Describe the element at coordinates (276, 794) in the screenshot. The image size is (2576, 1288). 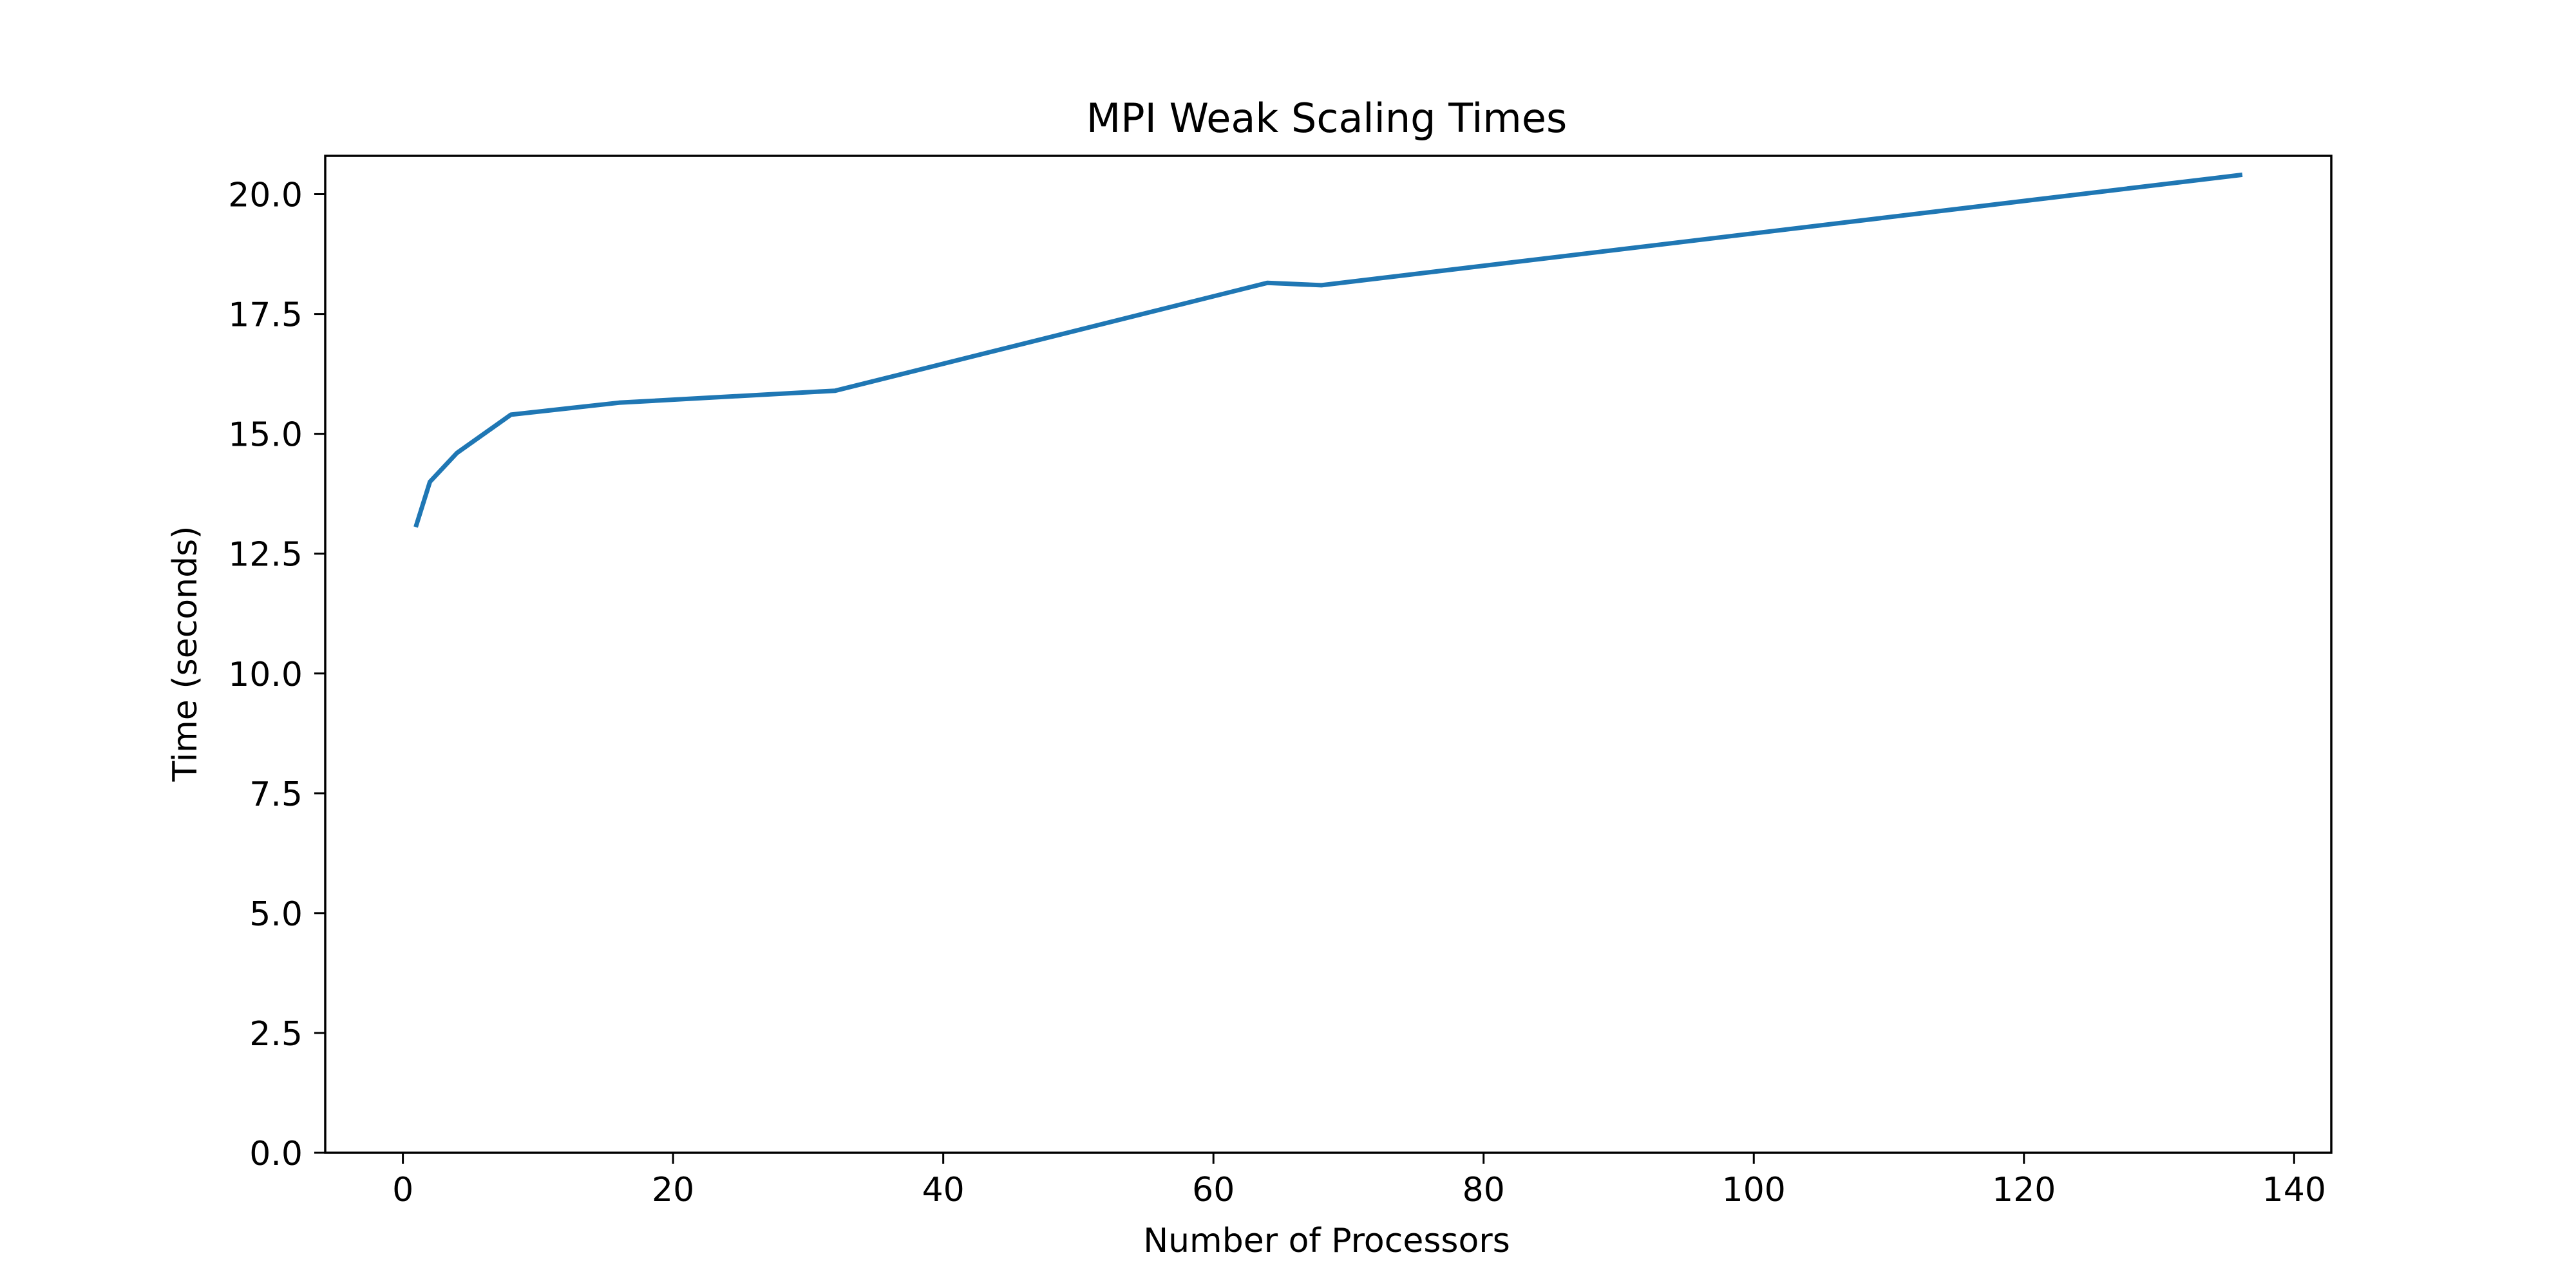
I see `y-tick-label: 7.5` at that location.